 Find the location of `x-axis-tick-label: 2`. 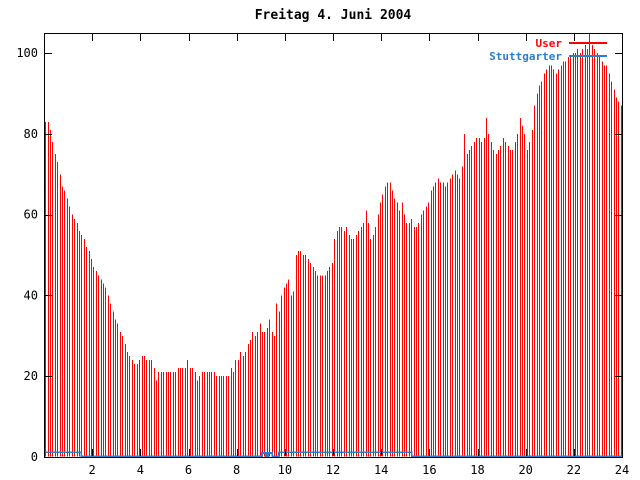

x-axis-tick-label: 2 is located at coordinates (92, 470).